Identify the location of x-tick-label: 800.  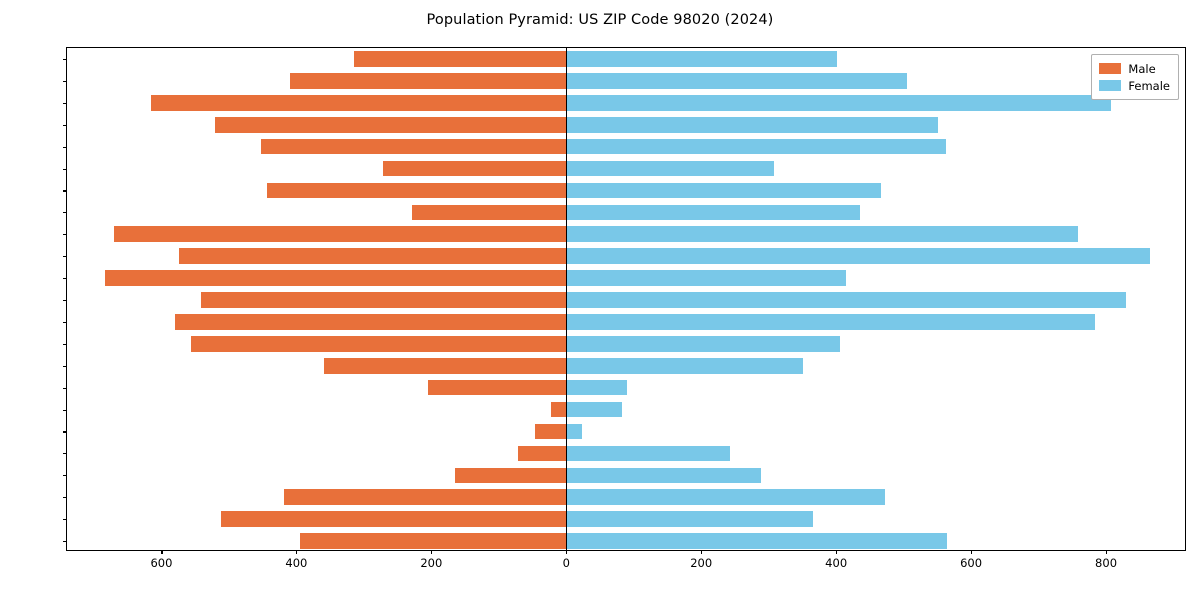
(1106, 563).